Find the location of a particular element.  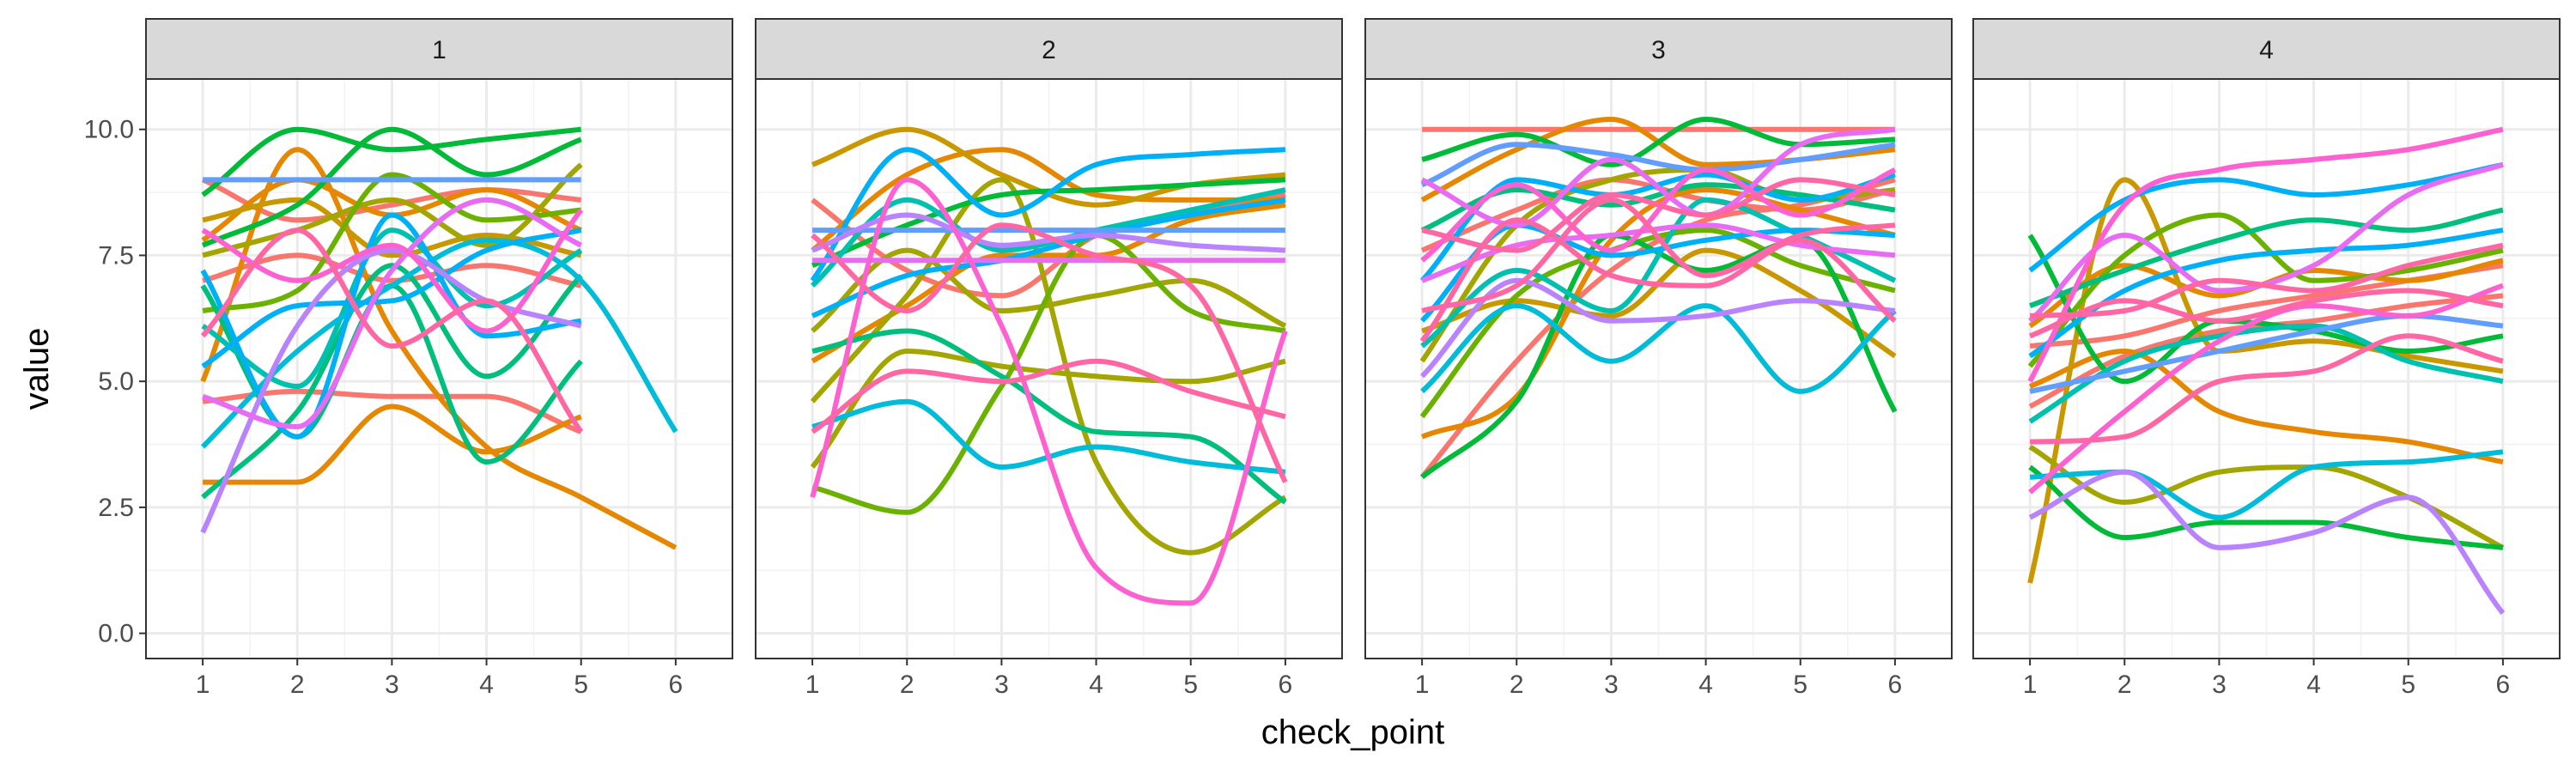

facet-strip-label: 3 is located at coordinates (1658, 50).